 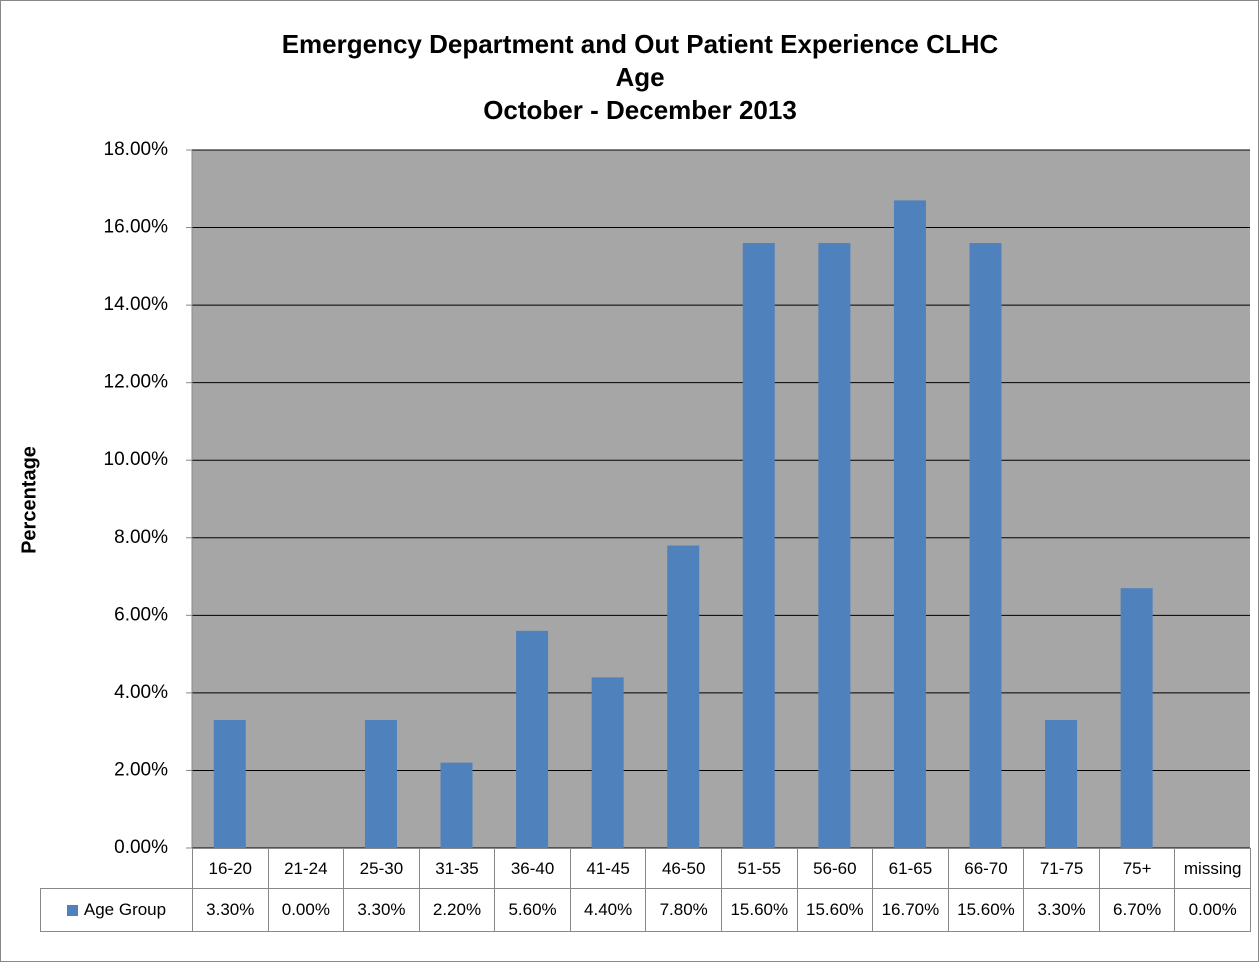 I want to click on x-tick-label: 41-45, so click(x=608, y=868).